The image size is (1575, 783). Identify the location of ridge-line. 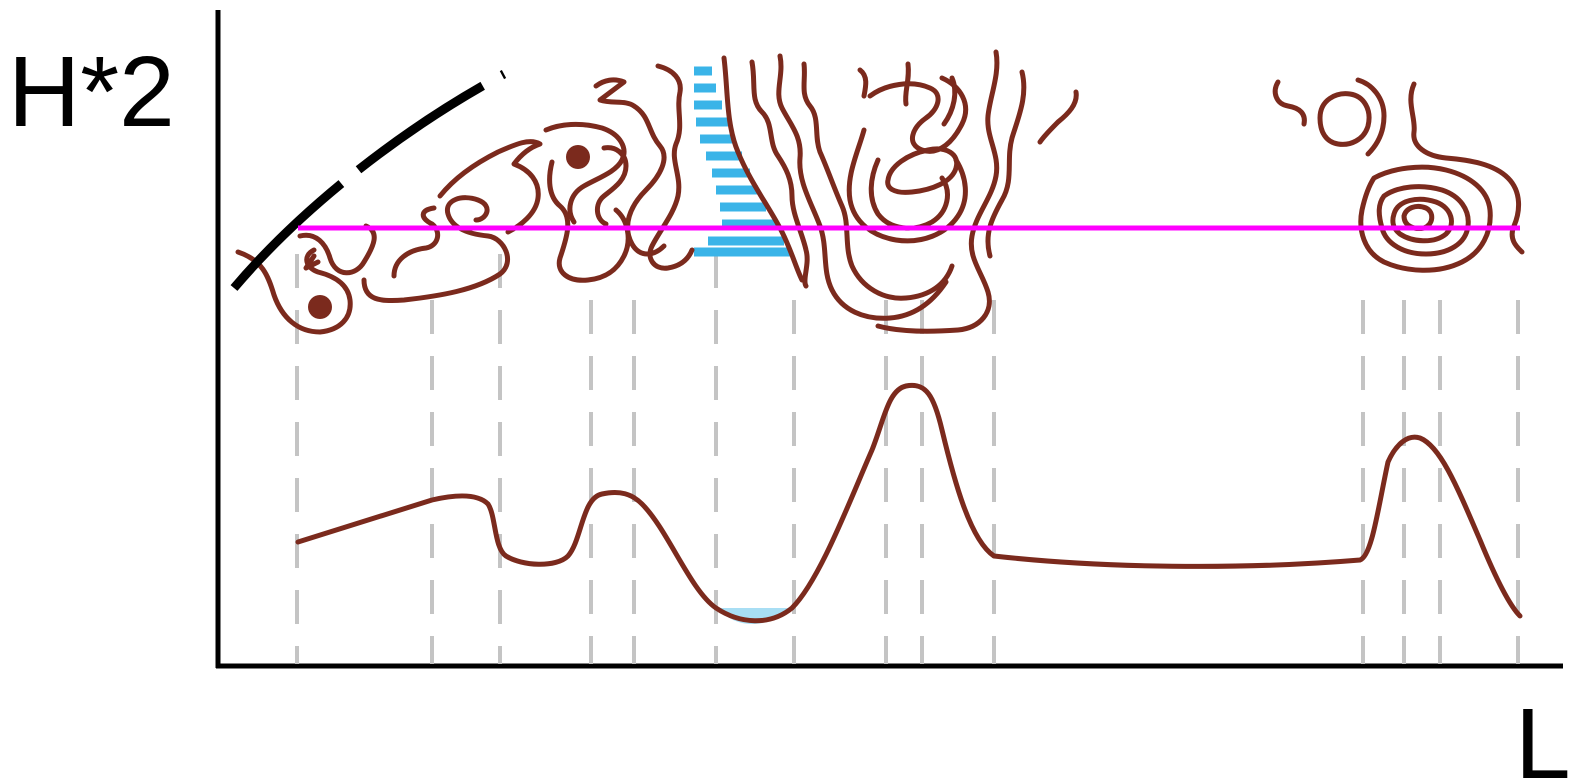
(368, 180).